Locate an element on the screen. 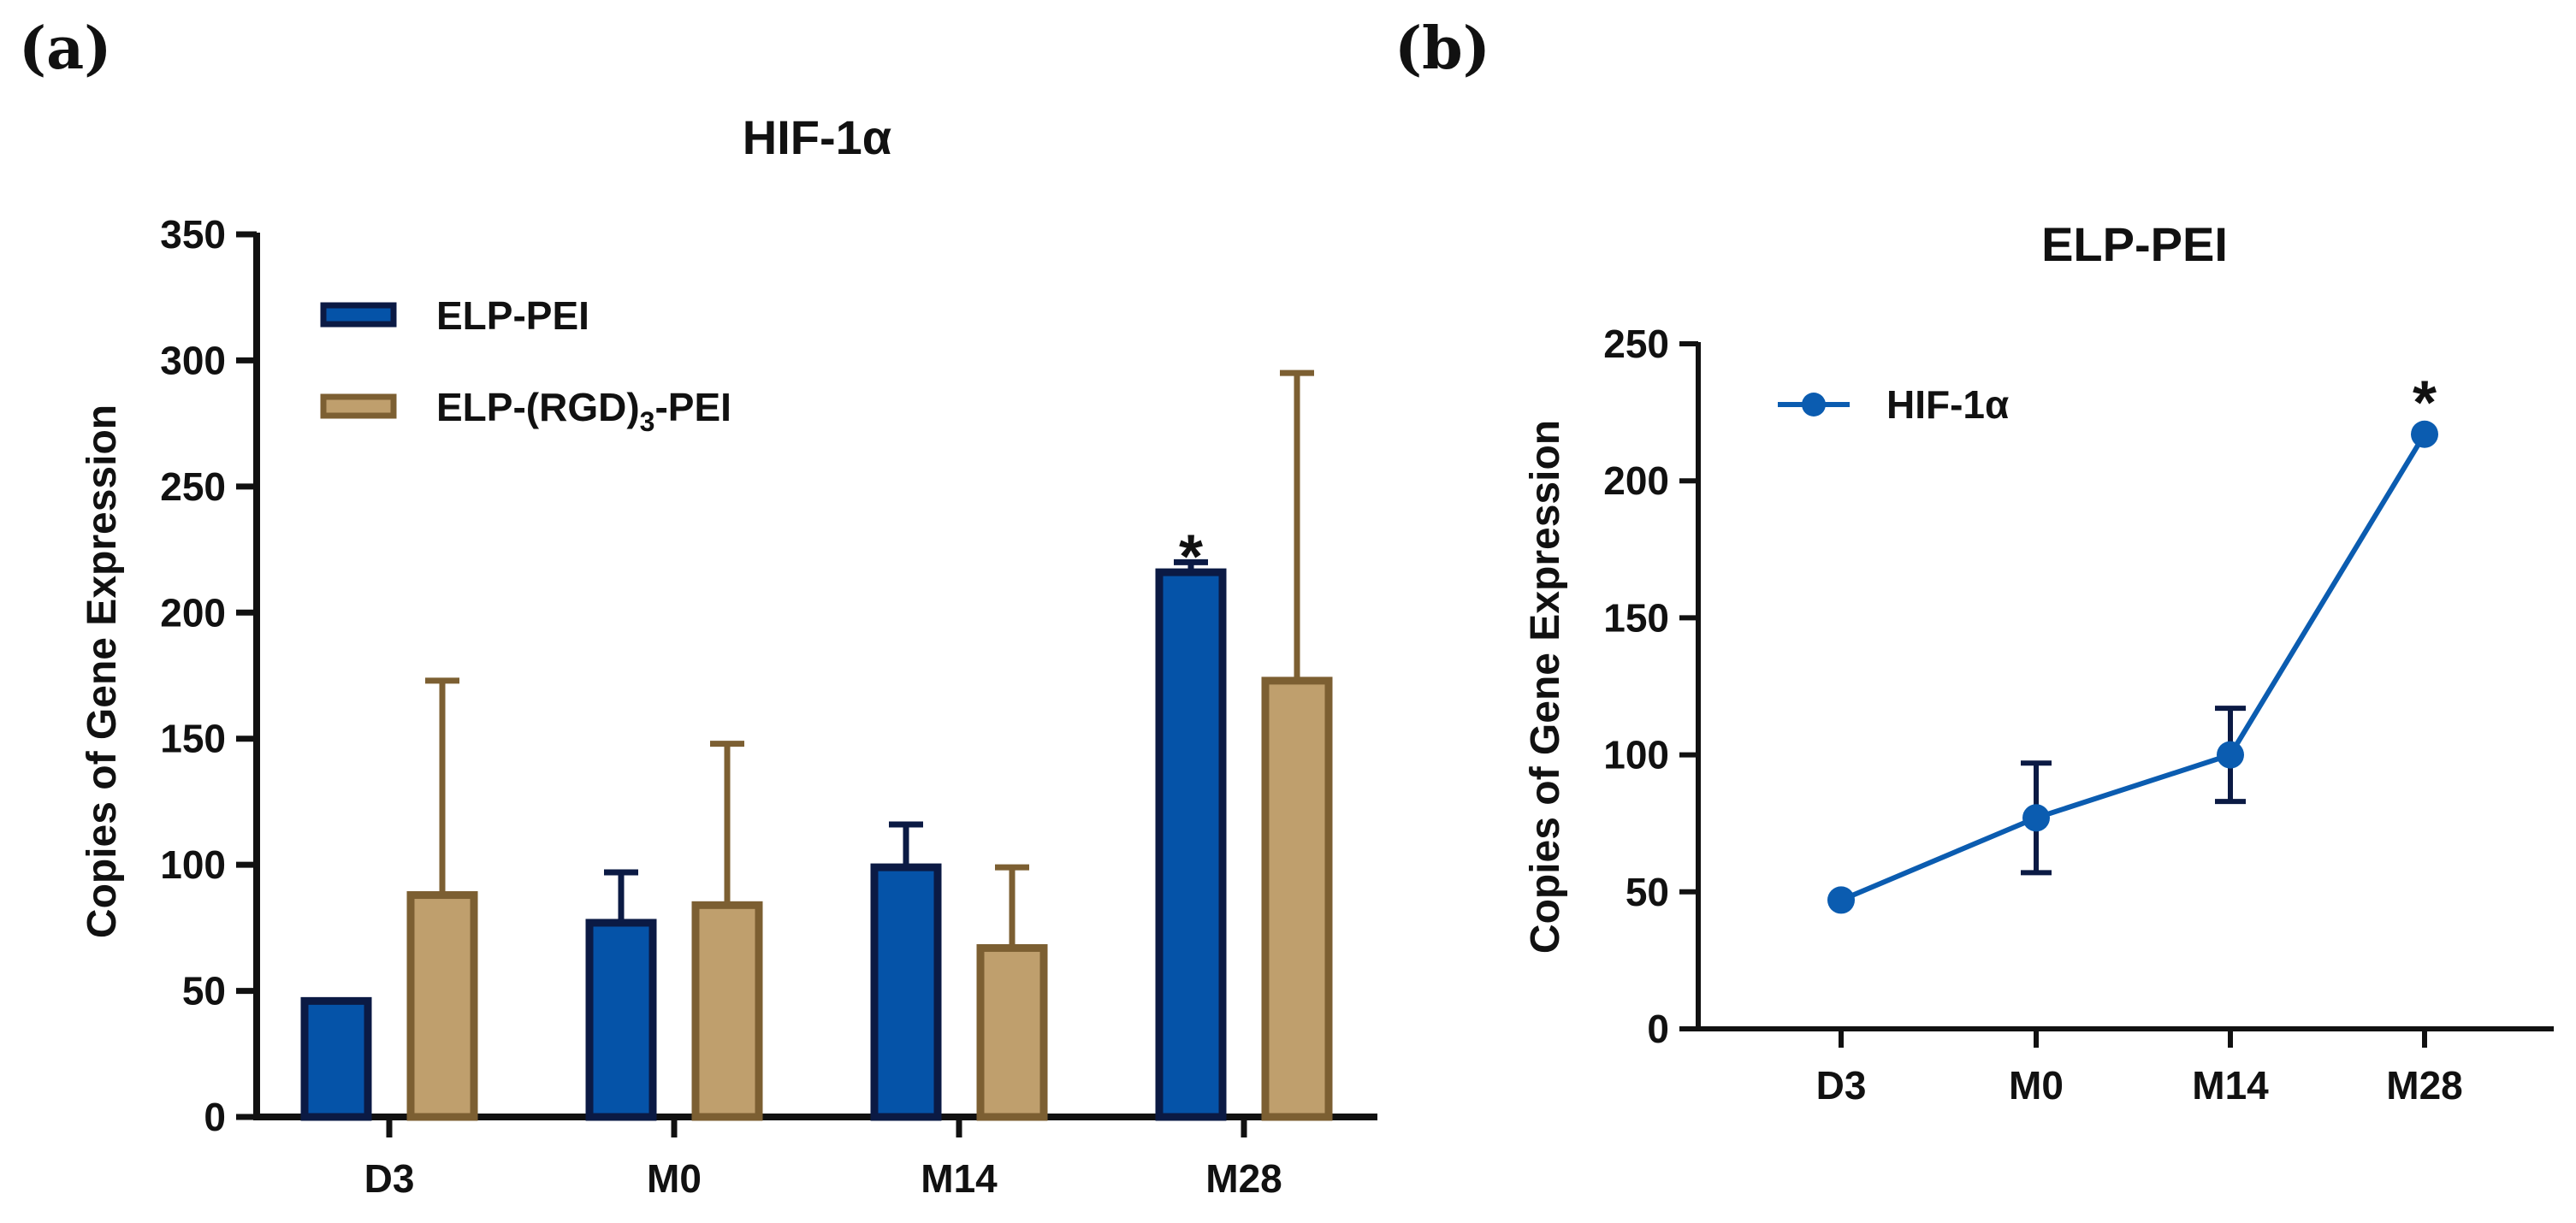  chart-b-y-axis-label: Copies of Gene Expression is located at coordinates (1545, 687).